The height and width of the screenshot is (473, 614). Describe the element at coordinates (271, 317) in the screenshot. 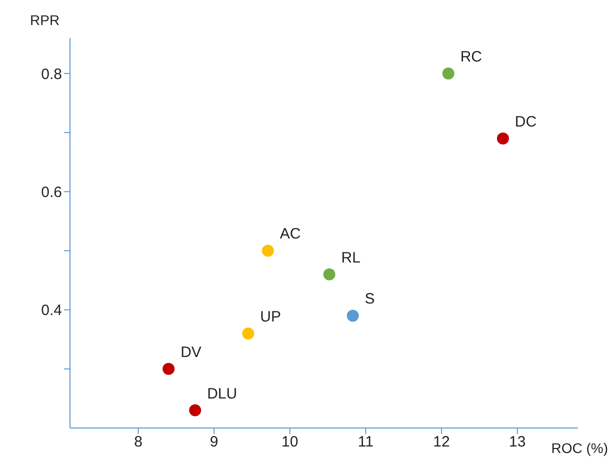

I see `series-label: UP` at that location.